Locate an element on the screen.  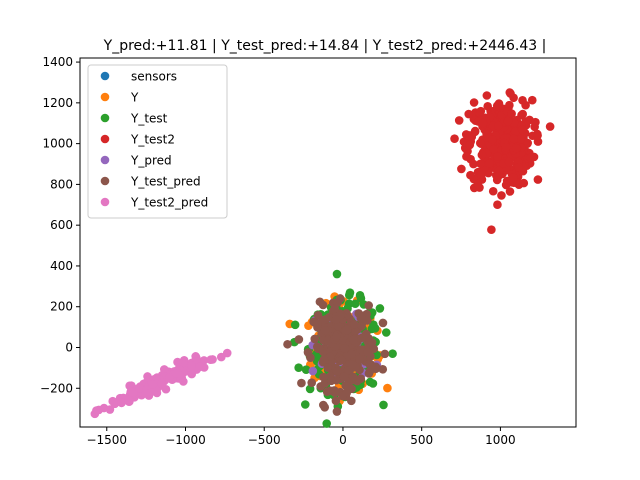
legend-label: sensors is located at coordinates (154, 77).